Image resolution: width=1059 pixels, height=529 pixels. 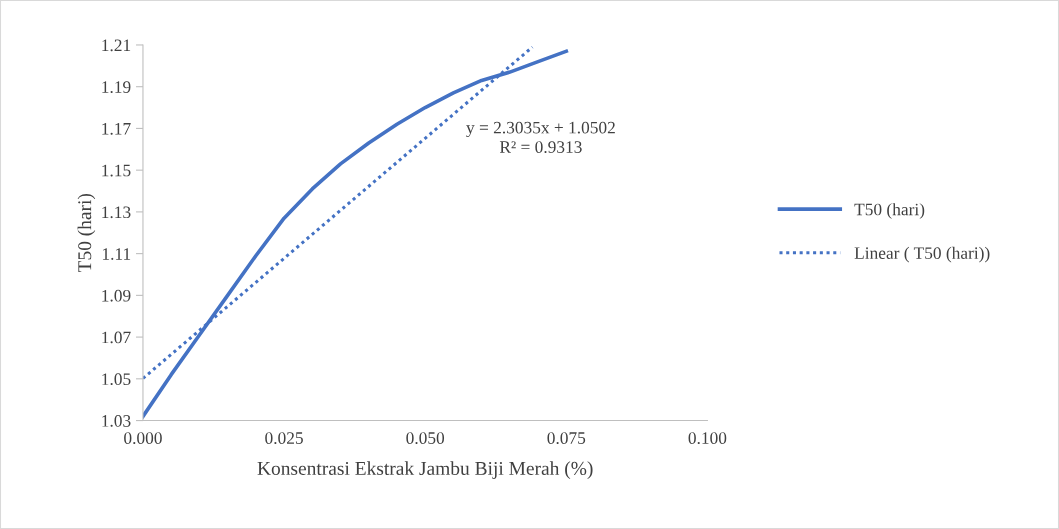 What do you see at coordinates (116, 421) in the screenshot?
I see `y-tick-label: 1.03` at bounding box center [116, 421].